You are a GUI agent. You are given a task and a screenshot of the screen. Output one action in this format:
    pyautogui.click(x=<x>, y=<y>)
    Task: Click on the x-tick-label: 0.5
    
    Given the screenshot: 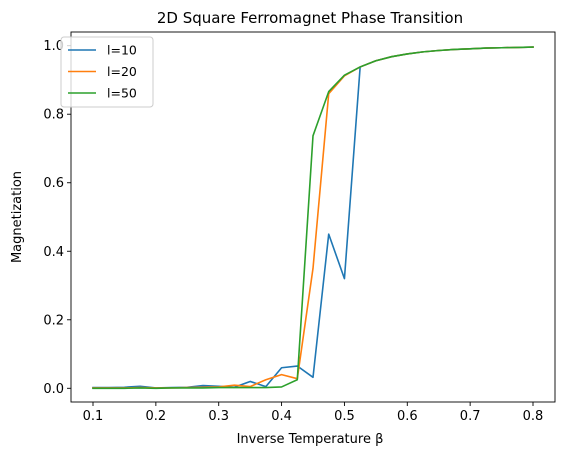 What is the action you would take?
    pyautogui.click(x=344, y=416)
    